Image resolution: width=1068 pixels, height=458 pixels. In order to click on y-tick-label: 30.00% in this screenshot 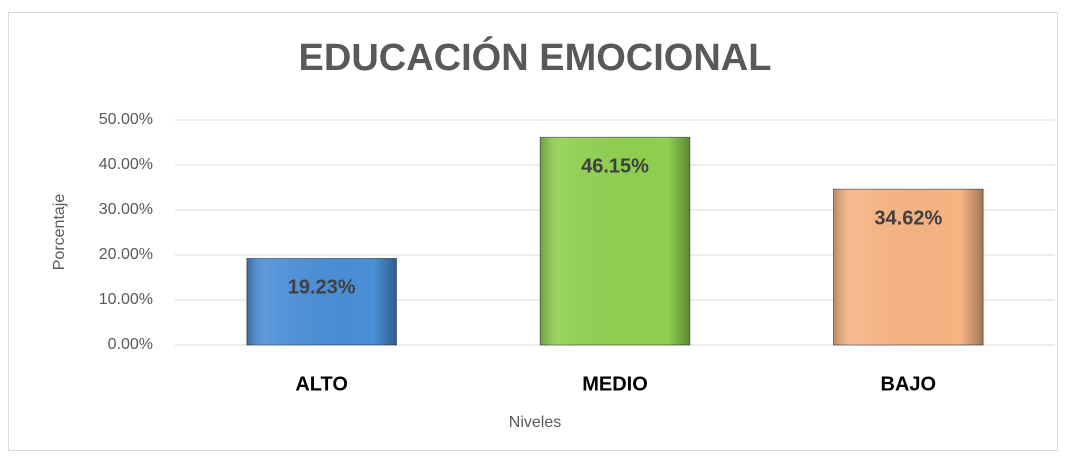, I will do `click(126, 209)`.